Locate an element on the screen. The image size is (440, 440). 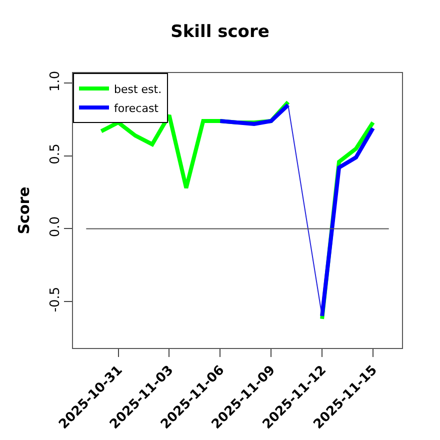
y-tick-label: 0.0 is located at coordinates (55, 227).